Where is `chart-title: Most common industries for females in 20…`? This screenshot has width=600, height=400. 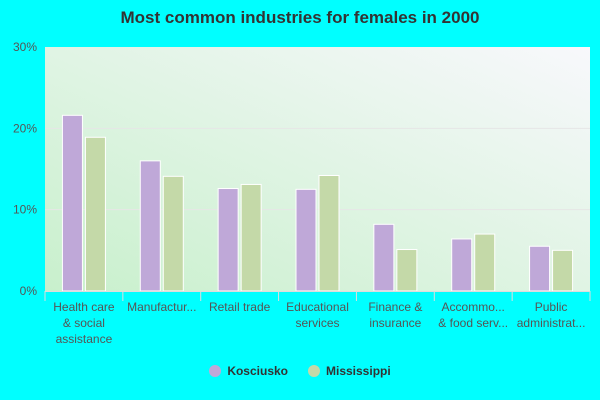 chart-title: Most common industries for females in 20… is located at coordinates (300, 17).